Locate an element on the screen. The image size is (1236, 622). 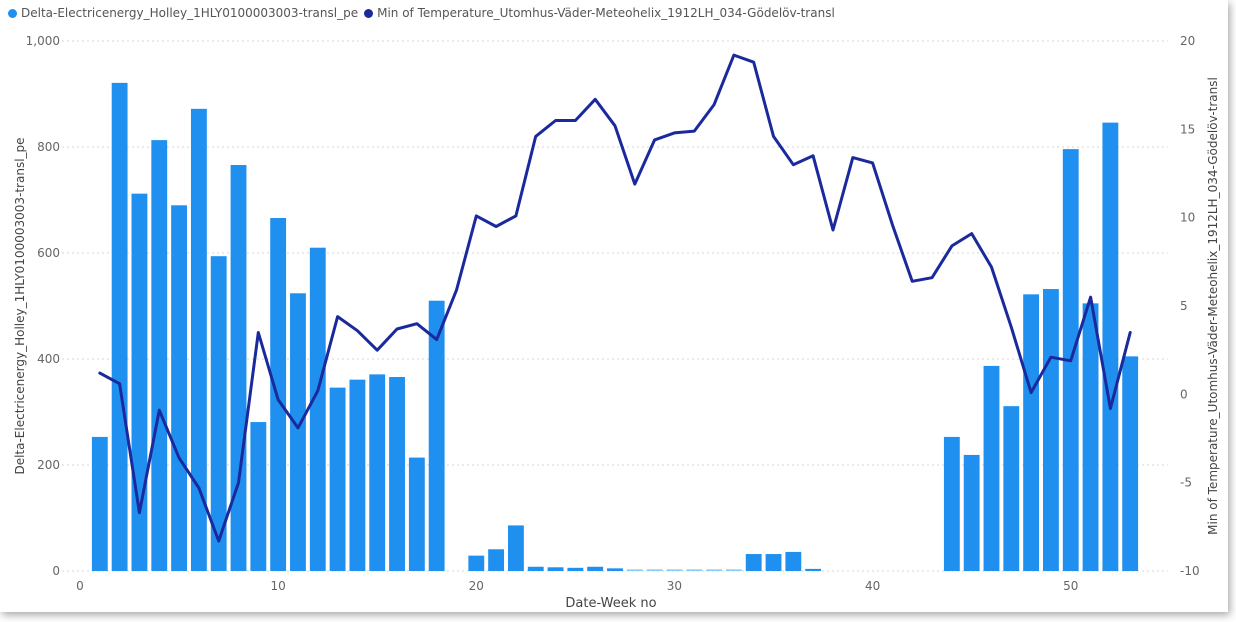
right-axis-tick-label: 5 is located at coordinates (1184, 306).